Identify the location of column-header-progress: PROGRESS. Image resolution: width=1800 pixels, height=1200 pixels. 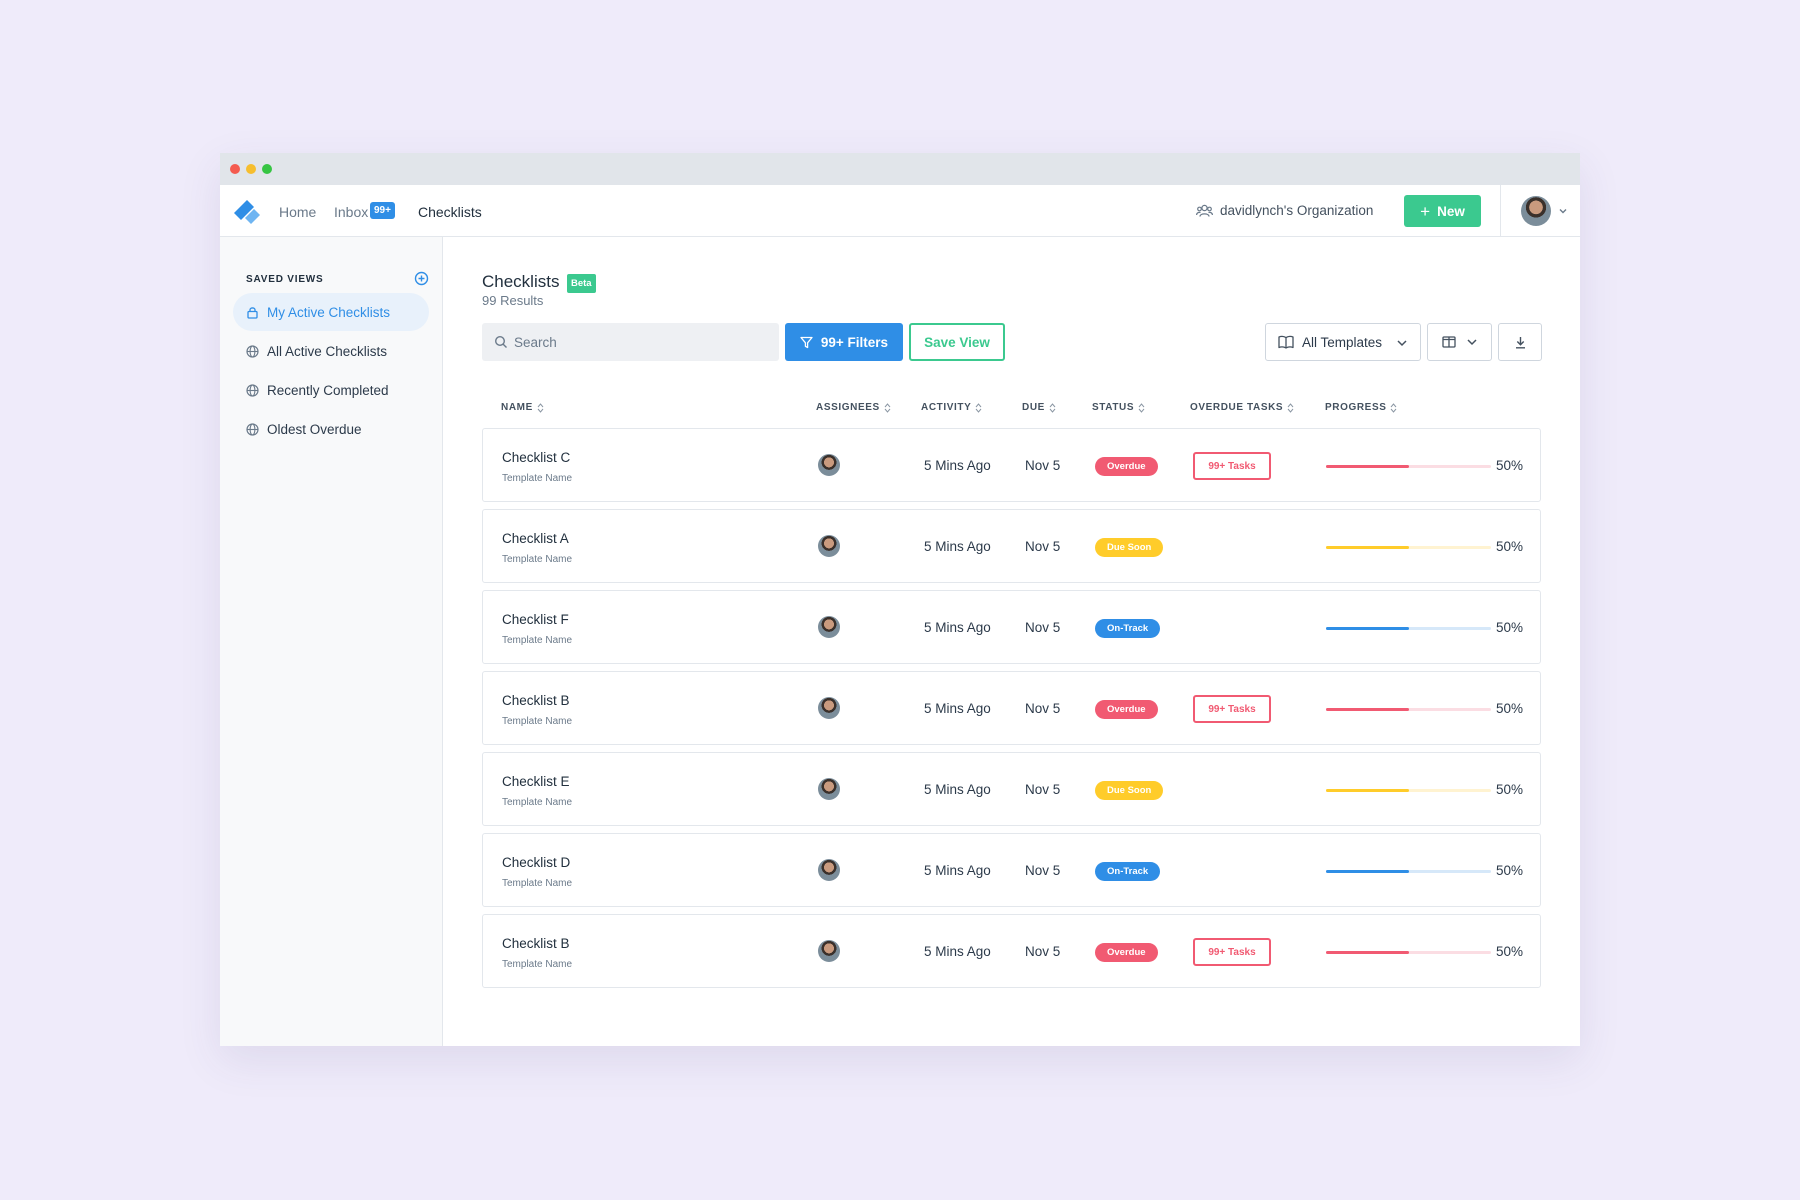
(1361, 407).